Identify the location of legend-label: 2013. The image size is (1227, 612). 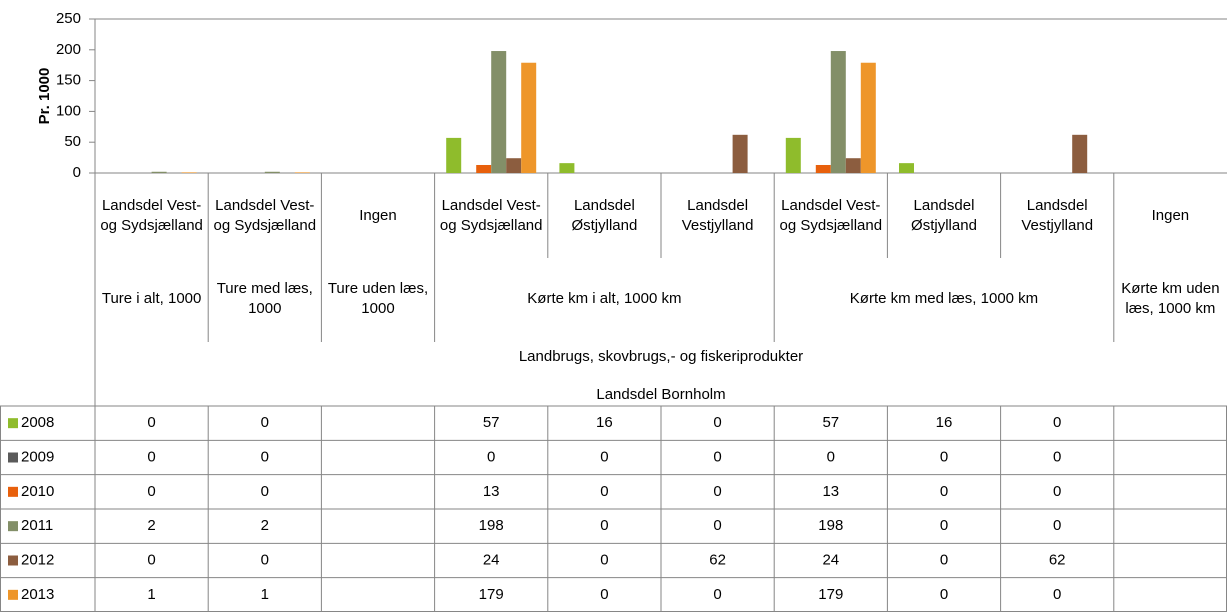
(37, 594).